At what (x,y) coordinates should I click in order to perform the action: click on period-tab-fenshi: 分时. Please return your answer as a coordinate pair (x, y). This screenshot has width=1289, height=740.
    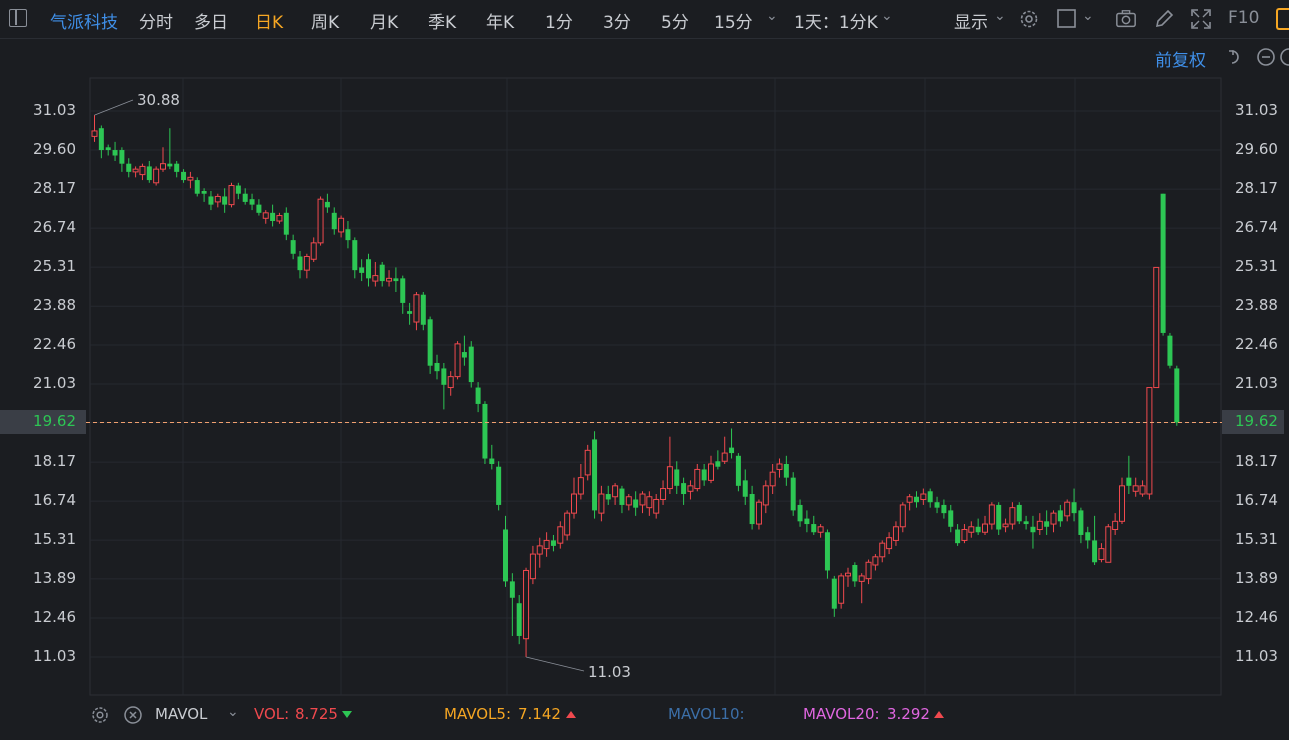
    Looking at the image, I should click on (156, 23).